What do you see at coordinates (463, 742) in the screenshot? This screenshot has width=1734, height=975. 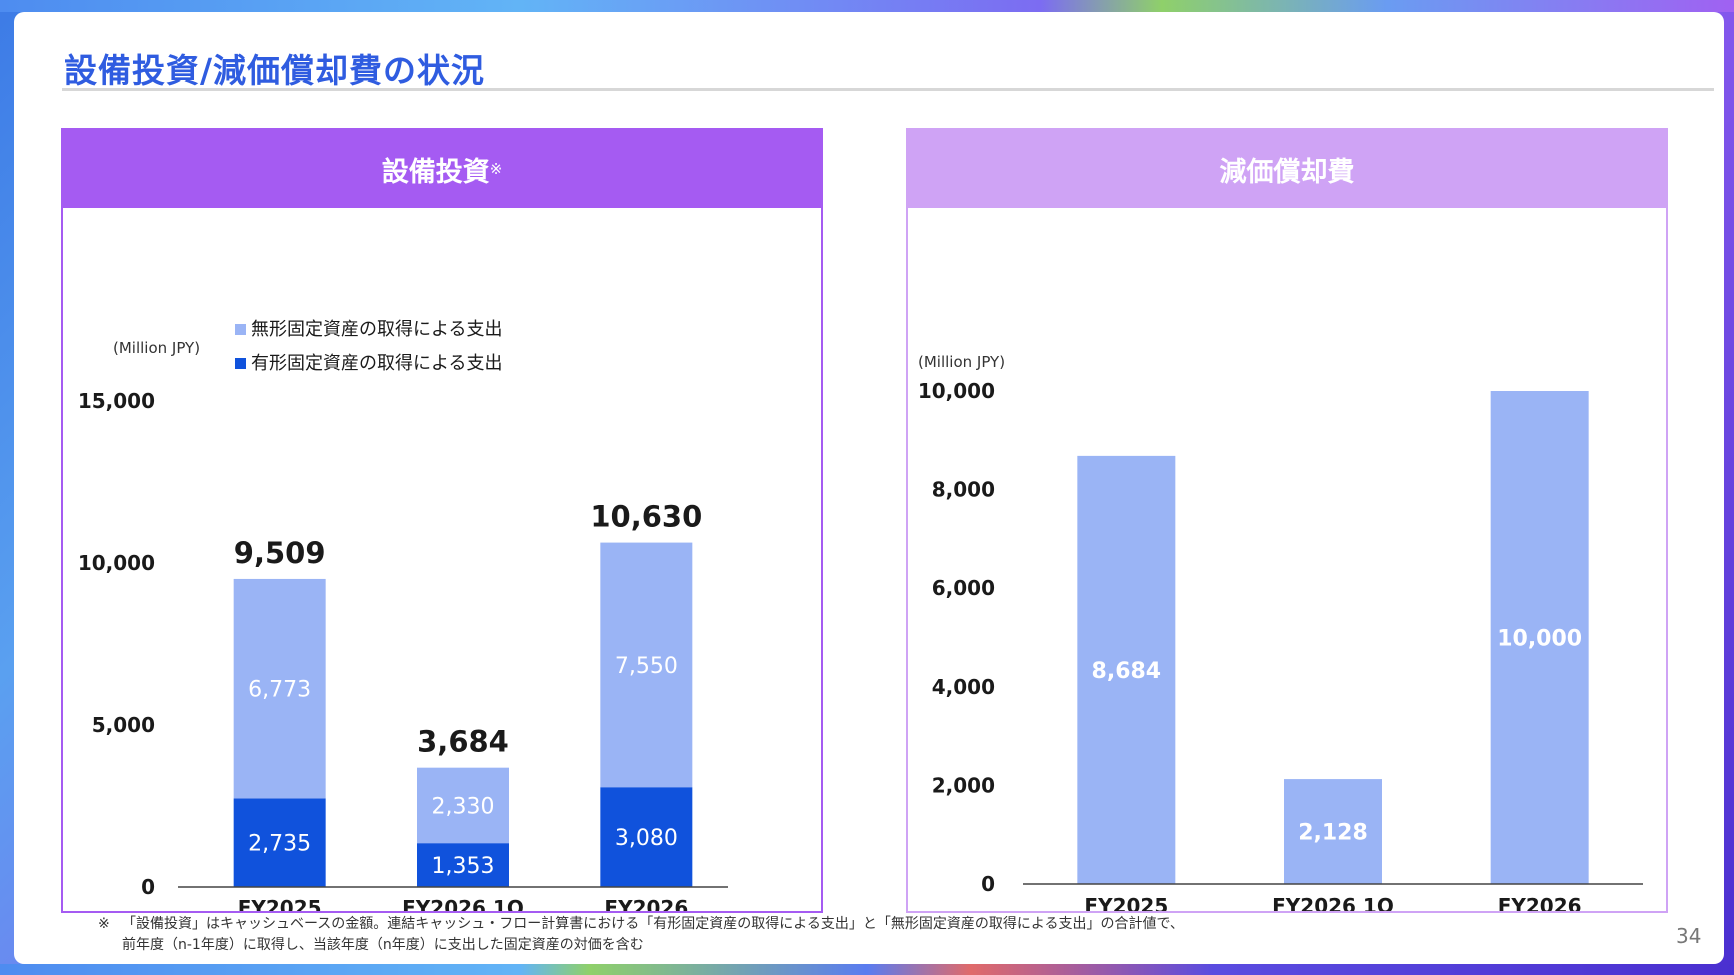 I see `capex-total-label: 3,684` at bounding box center [463, 742].